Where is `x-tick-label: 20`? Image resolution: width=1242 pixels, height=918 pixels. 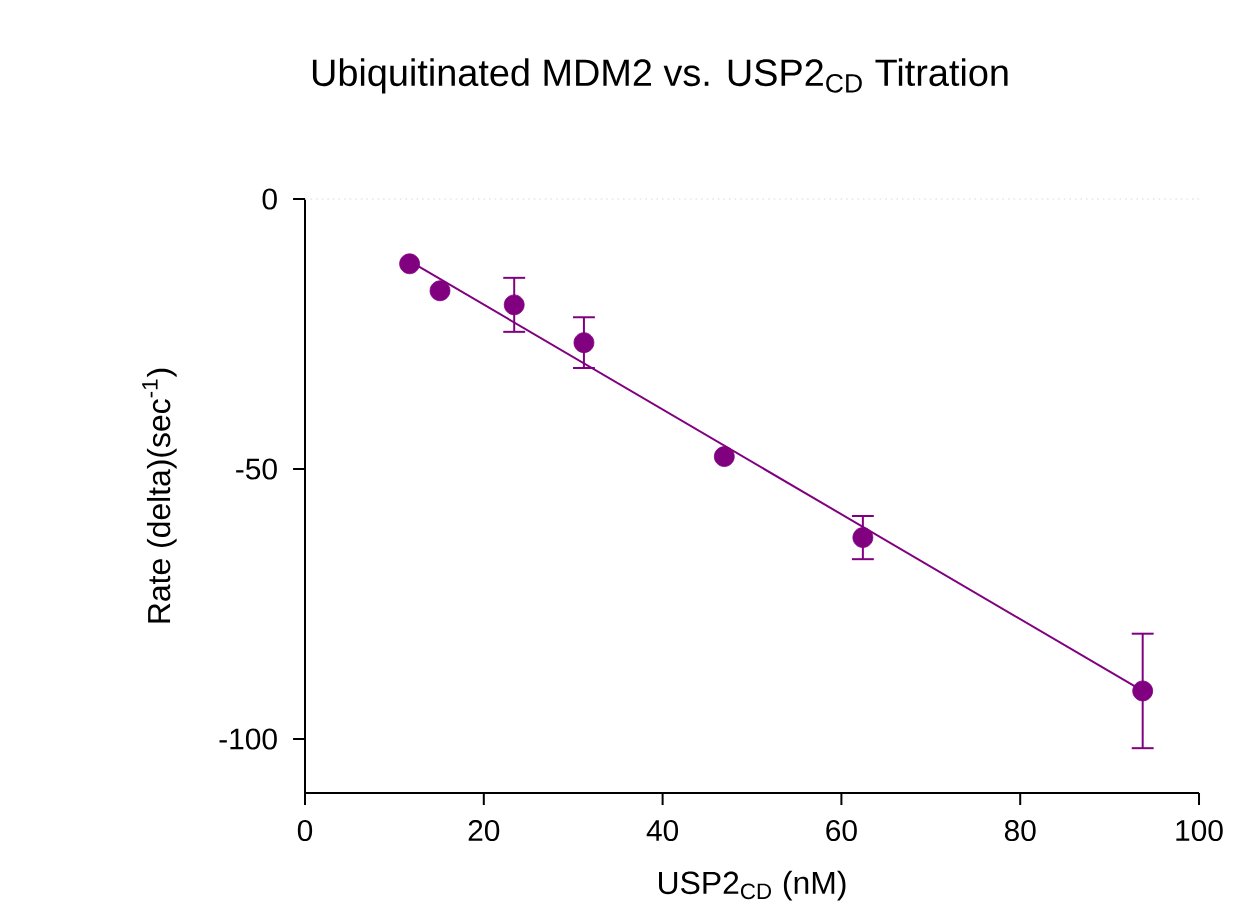
x-tick-label: 20 is located at coordinates (484, 830).